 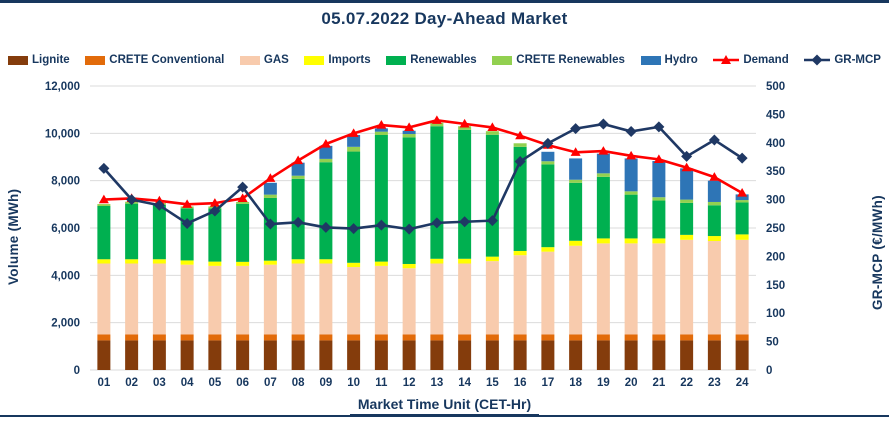 I want to click on right-tick-label: 350, so click(x=775, y=172).